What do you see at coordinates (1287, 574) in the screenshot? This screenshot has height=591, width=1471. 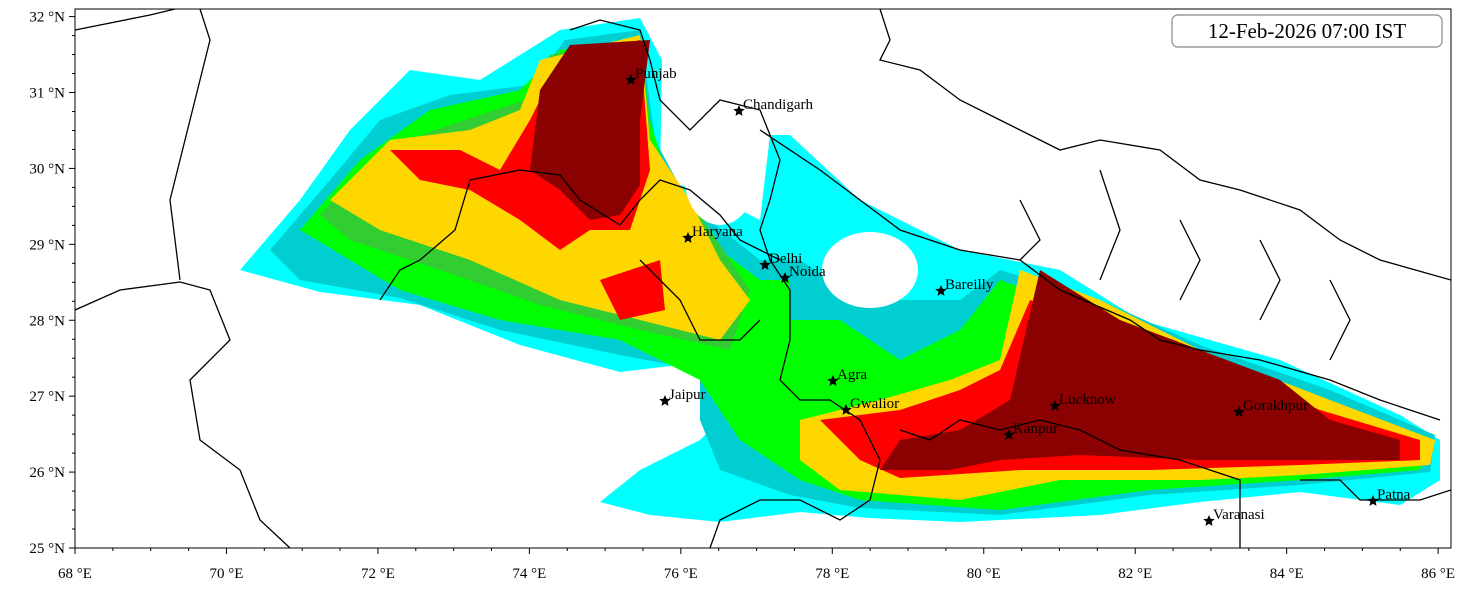 I see `x-tick-label: 84 °E` at bounding box center [1287, 574].